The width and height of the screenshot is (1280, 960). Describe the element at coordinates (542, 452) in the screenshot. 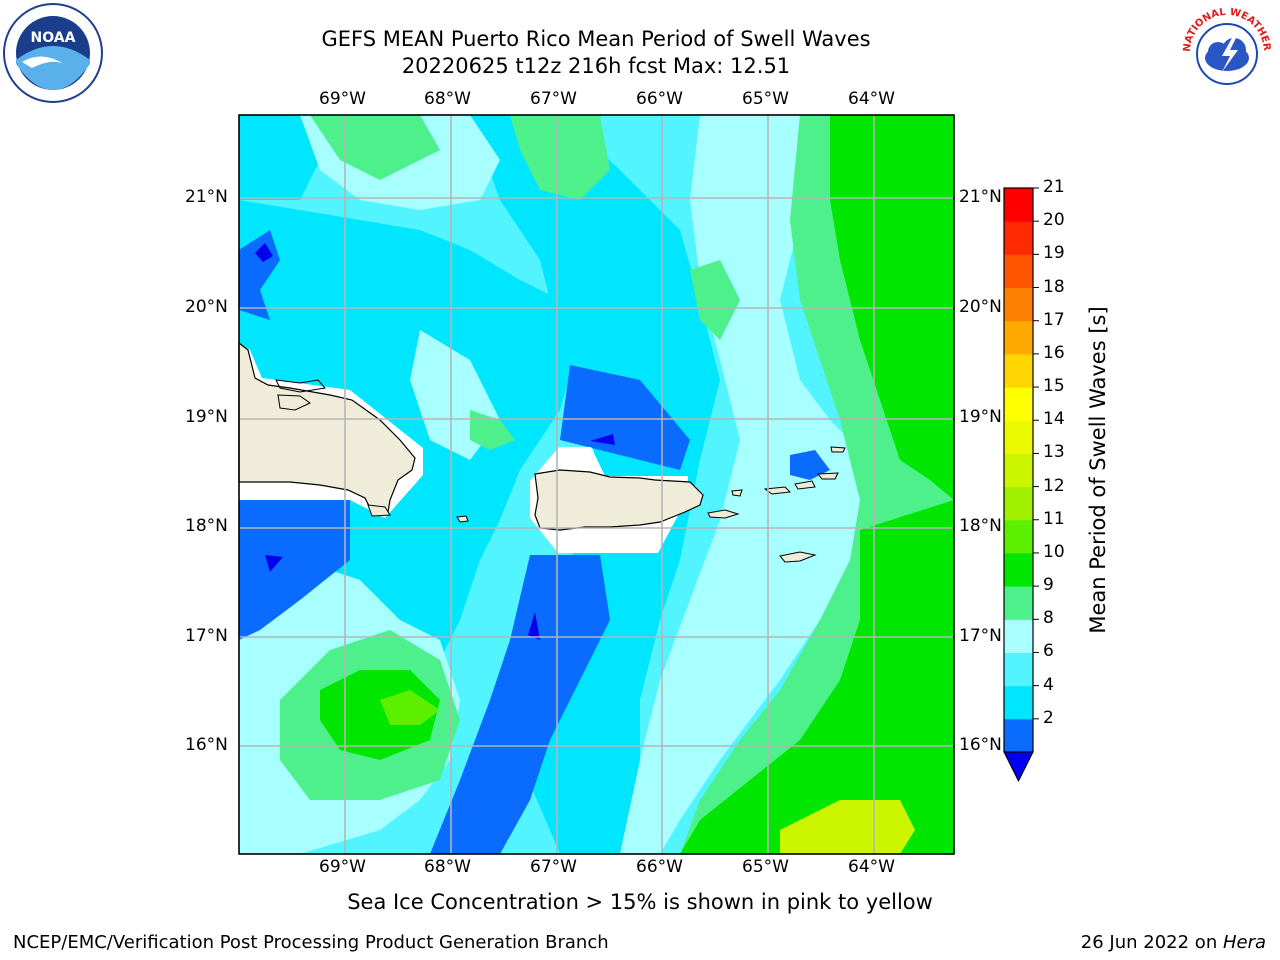

I see `land-areas` at that location.